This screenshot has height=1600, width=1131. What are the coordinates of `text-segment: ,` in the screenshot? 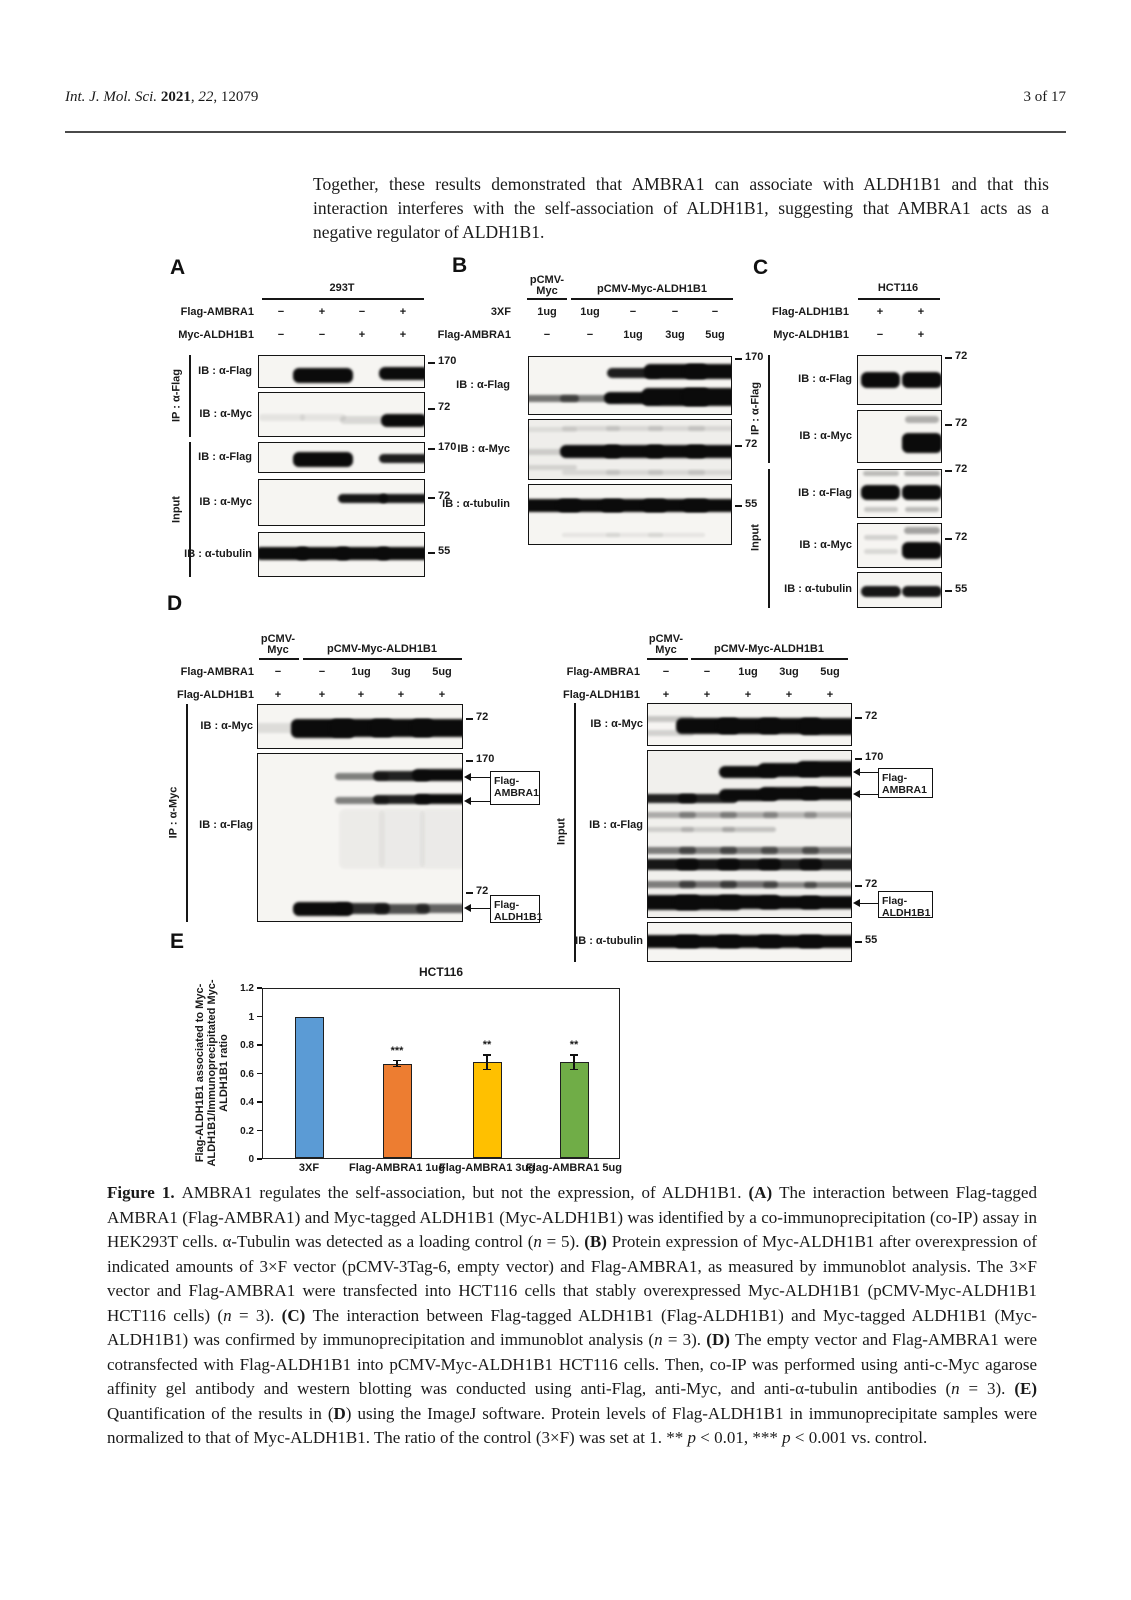 It's located at (194, 97).